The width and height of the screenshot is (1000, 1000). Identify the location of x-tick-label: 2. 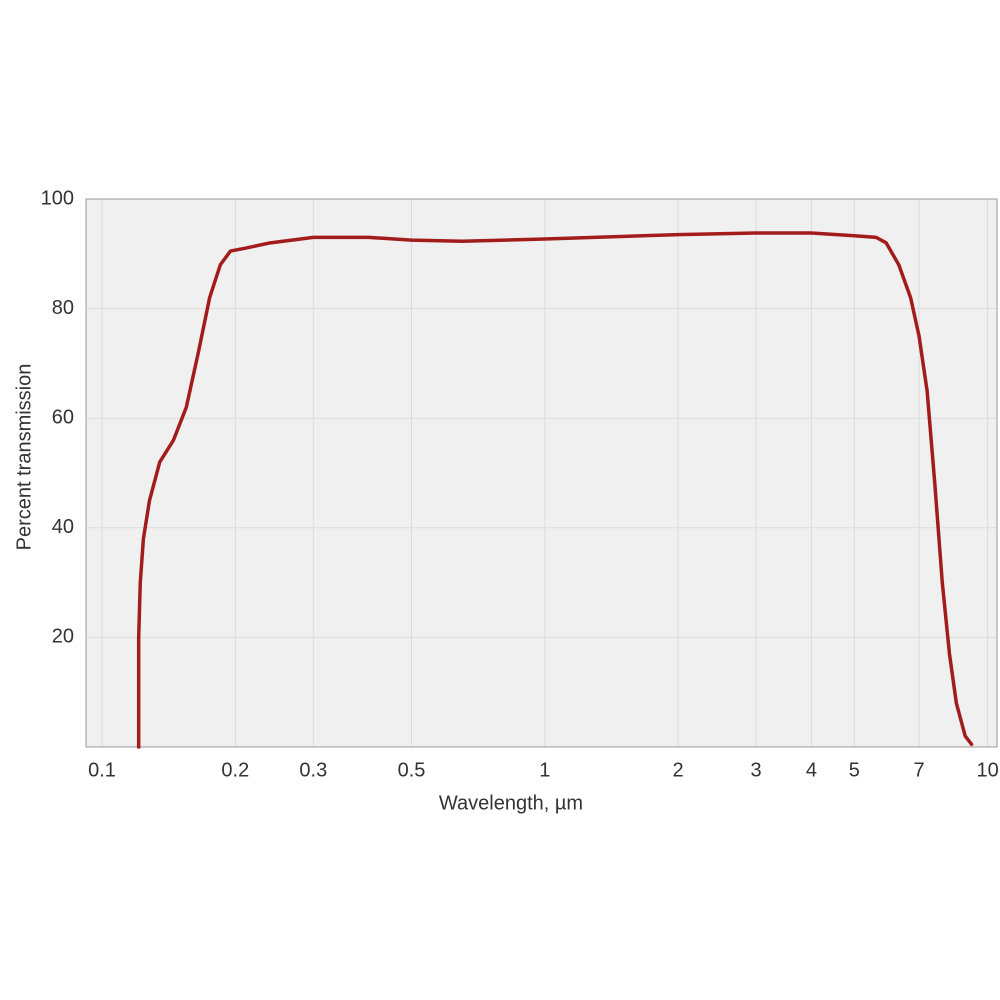
(678, 770).